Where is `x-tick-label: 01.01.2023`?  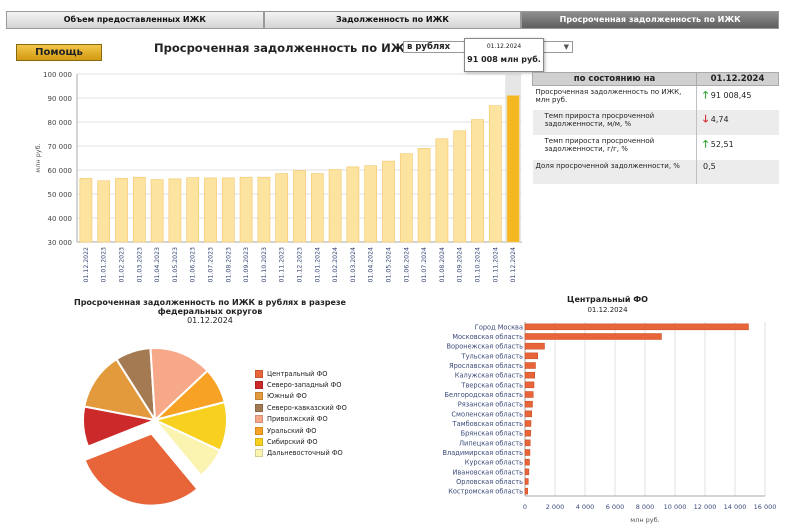 x-tick-label: 01.01.2023 is located at coordinates (104, 264).